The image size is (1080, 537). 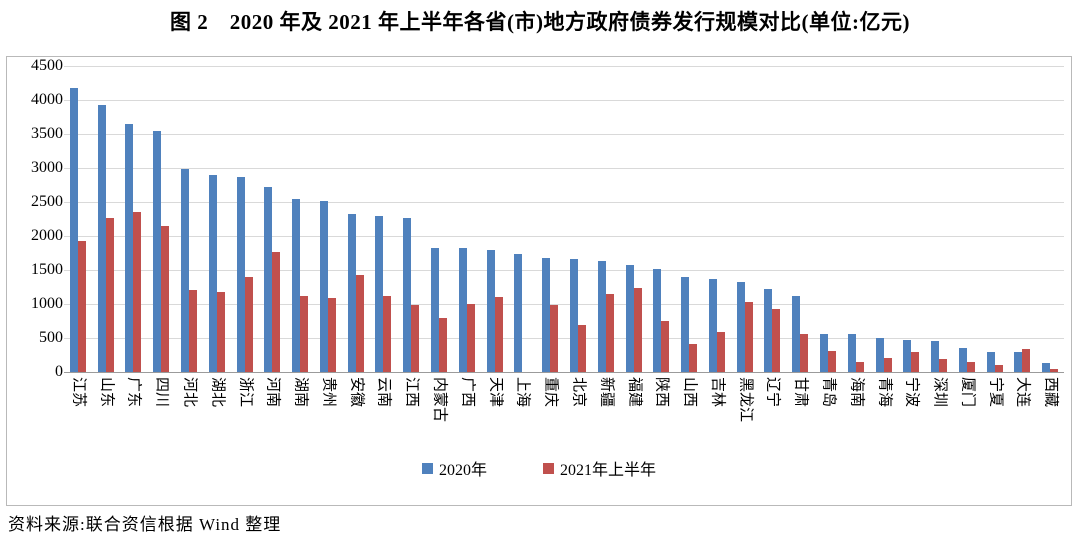 What do you see at coordinates (523, 414) in the screenshot?
I see `x-label-cell-上海: 上海` at bounding box center [523, 414].